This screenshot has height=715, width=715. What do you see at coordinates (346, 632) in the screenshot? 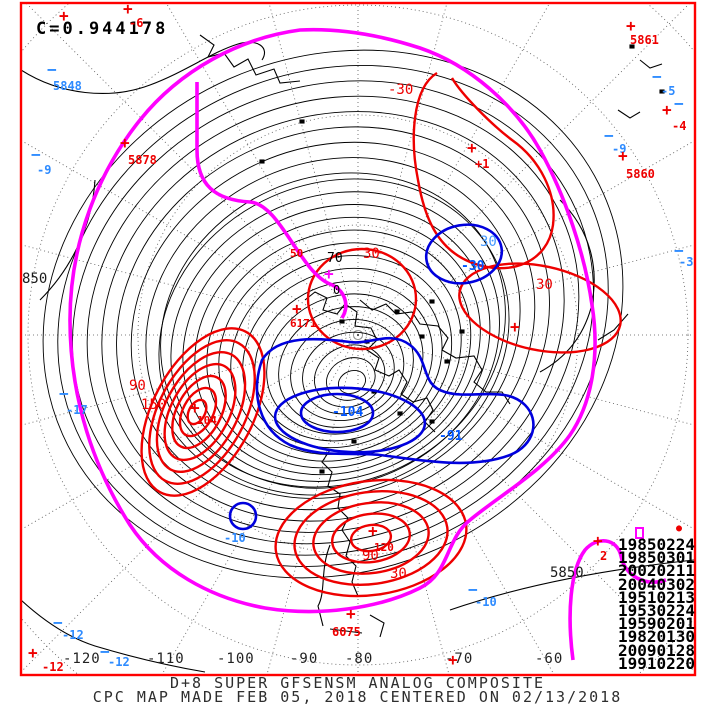
I see `map-label: 6075` at bounding box center [346, 632].